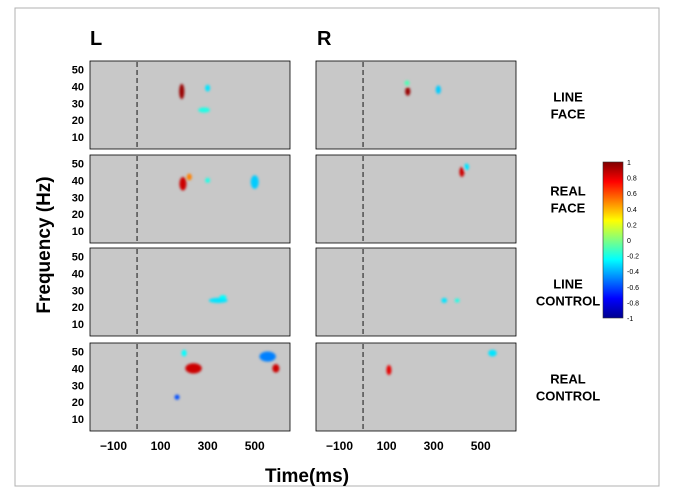  I want to click on panel-r-line-face, so click(416, 105).